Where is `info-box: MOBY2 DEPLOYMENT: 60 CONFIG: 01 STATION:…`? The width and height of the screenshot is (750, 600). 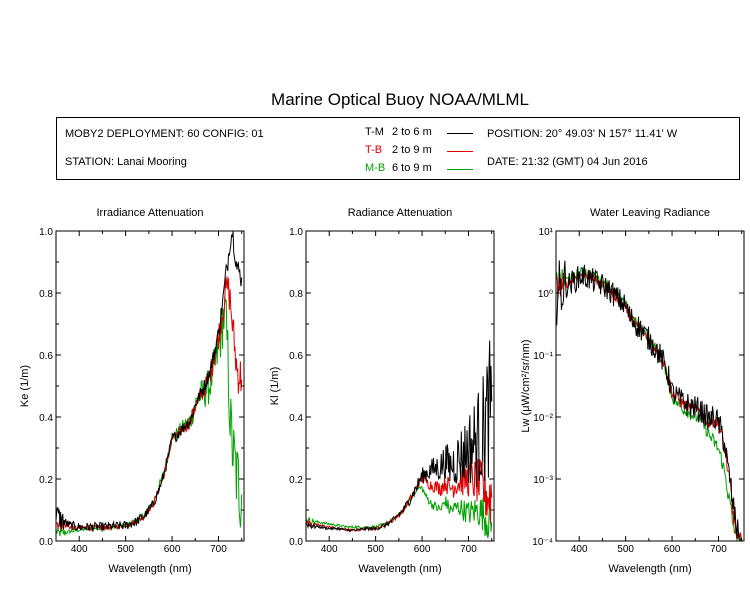
info-box: MOBY2 DEPLOYMENT: 60 CONFIG: 01 STATION:… is located at coordinates (398, 148).